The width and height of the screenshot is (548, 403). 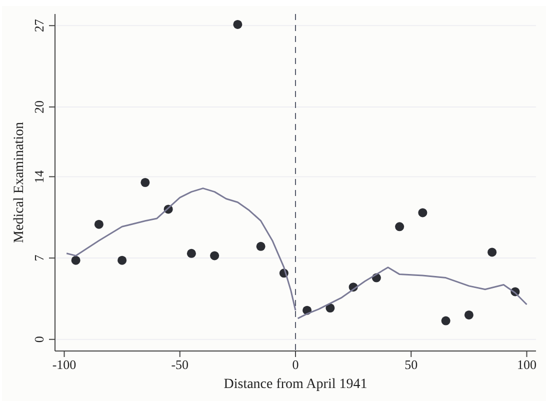 I want to click on x-tick-label: 50, so click(x=411, y=364).